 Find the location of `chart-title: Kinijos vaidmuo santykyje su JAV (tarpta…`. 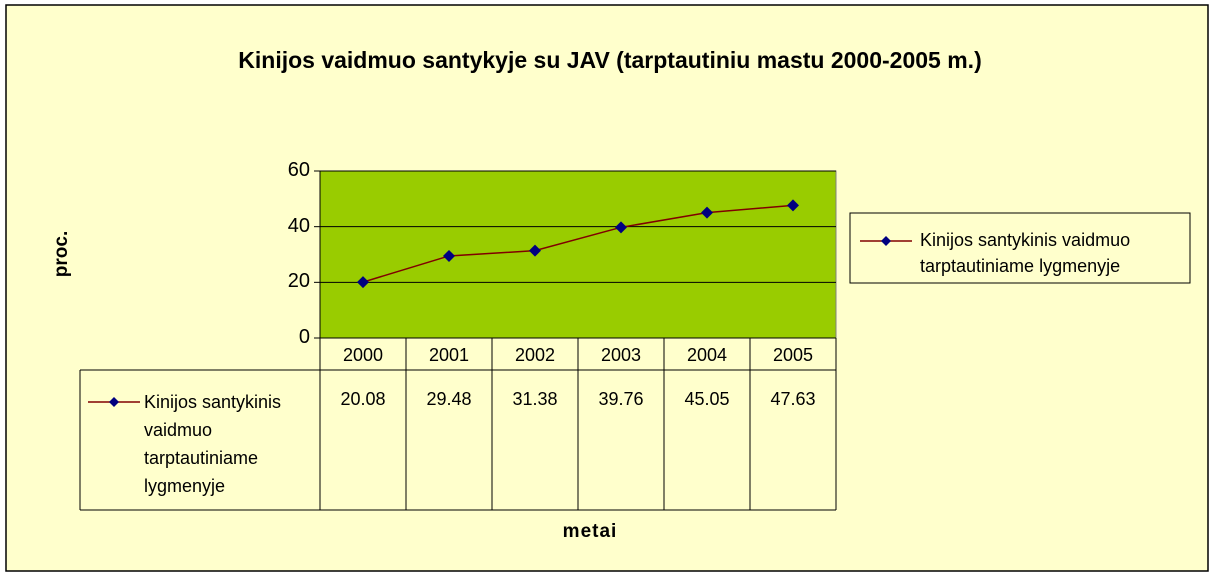

chart-title: Kinijos vaidmuo santykyje su JAV (tarpta… is located at coordinates (610, 60).